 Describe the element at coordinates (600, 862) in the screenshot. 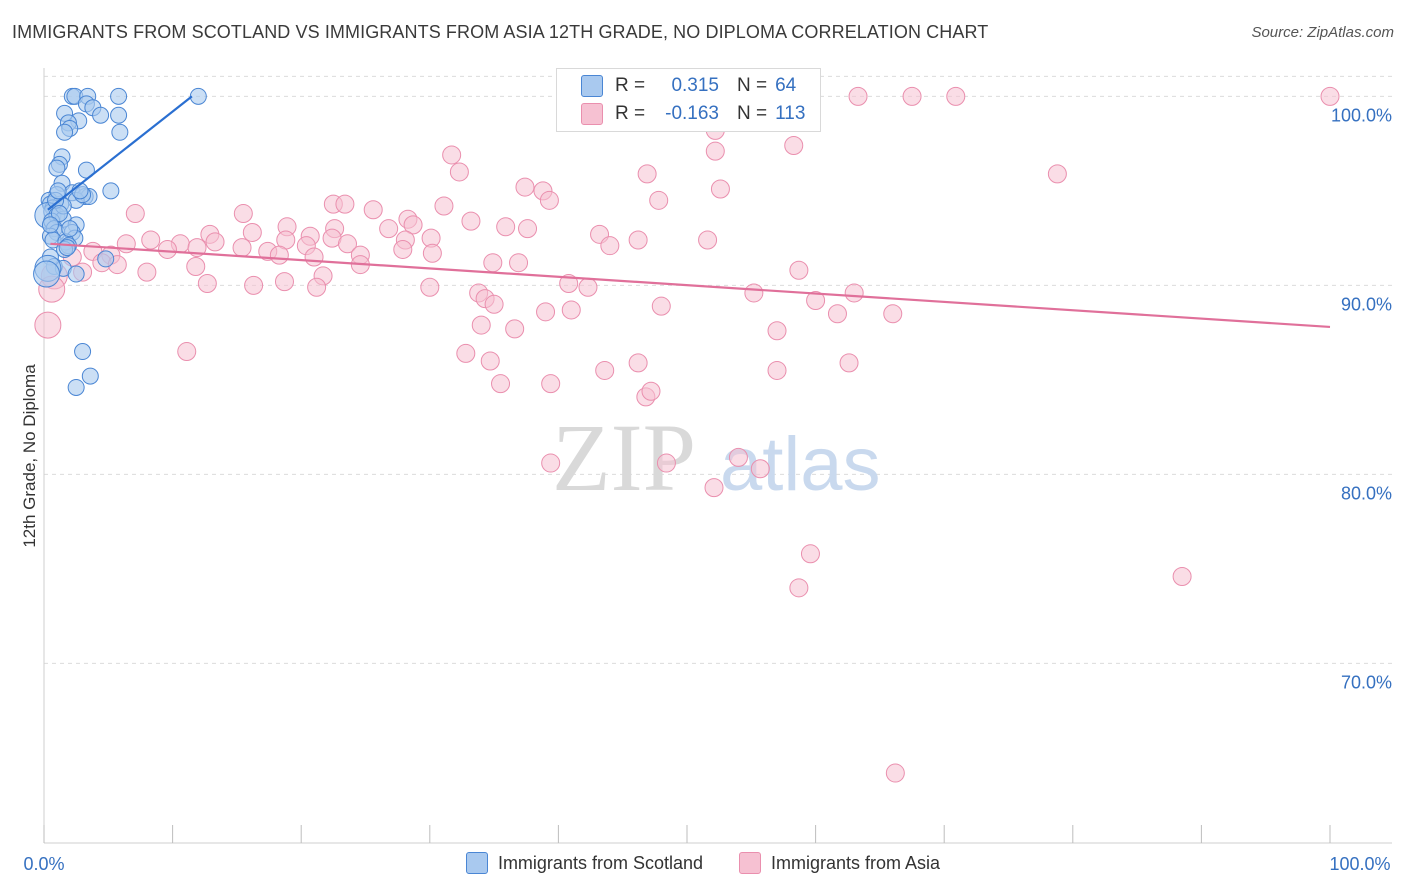

I see `legend-label-scotland: Immigrants from Scotland` at that location.